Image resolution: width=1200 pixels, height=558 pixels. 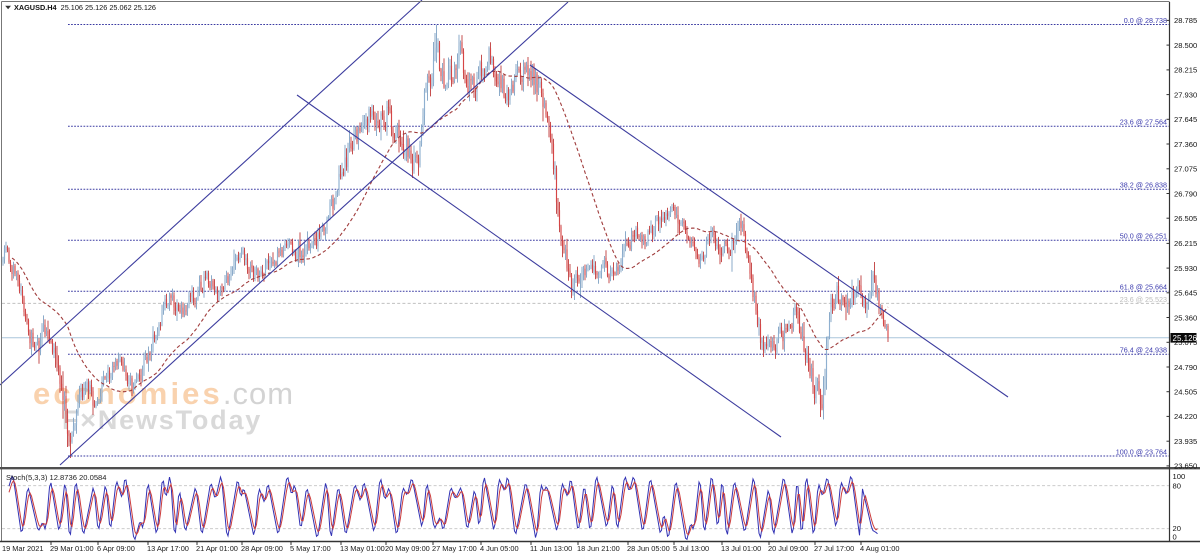 I want to click on svg-text: 20, so click(x=1177, y=528).